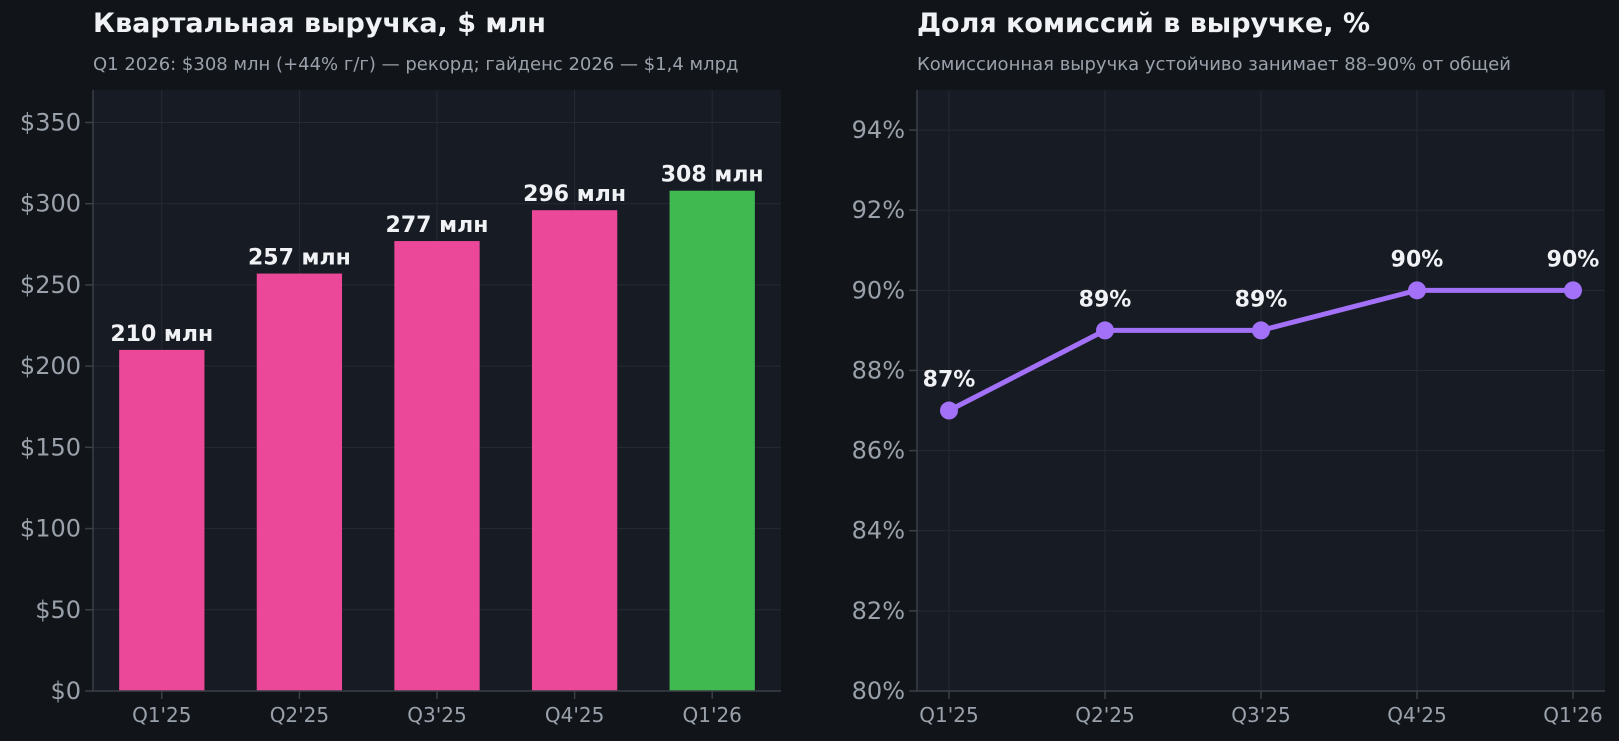 The height and width of the screenshot is (741, 1619). What do you see at coordinates (878, 130) in the screenshot?
I see `commission-ytick-label: 94%` at bounding box center [878, 130].